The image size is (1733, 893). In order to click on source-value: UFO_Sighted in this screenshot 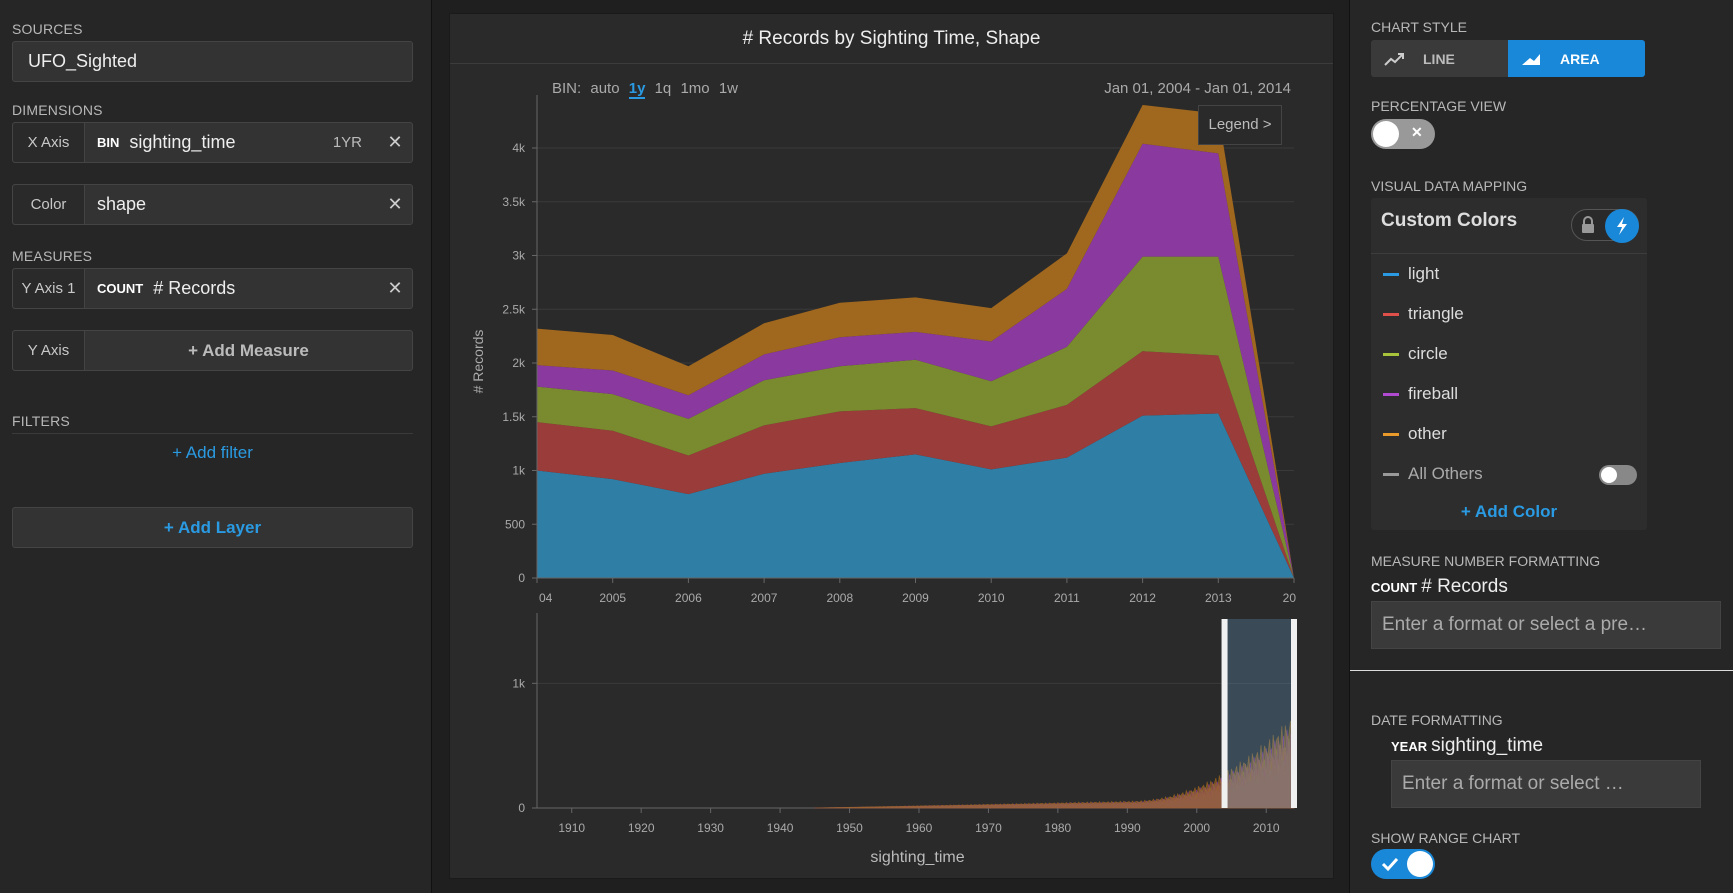, I will do `click(83, 61)`.